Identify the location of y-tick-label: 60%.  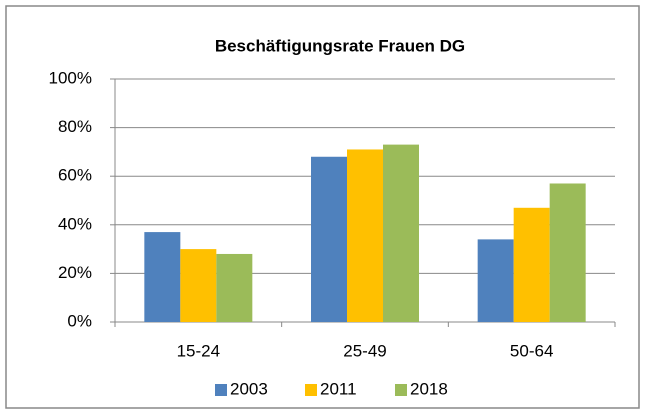
(75, 175).